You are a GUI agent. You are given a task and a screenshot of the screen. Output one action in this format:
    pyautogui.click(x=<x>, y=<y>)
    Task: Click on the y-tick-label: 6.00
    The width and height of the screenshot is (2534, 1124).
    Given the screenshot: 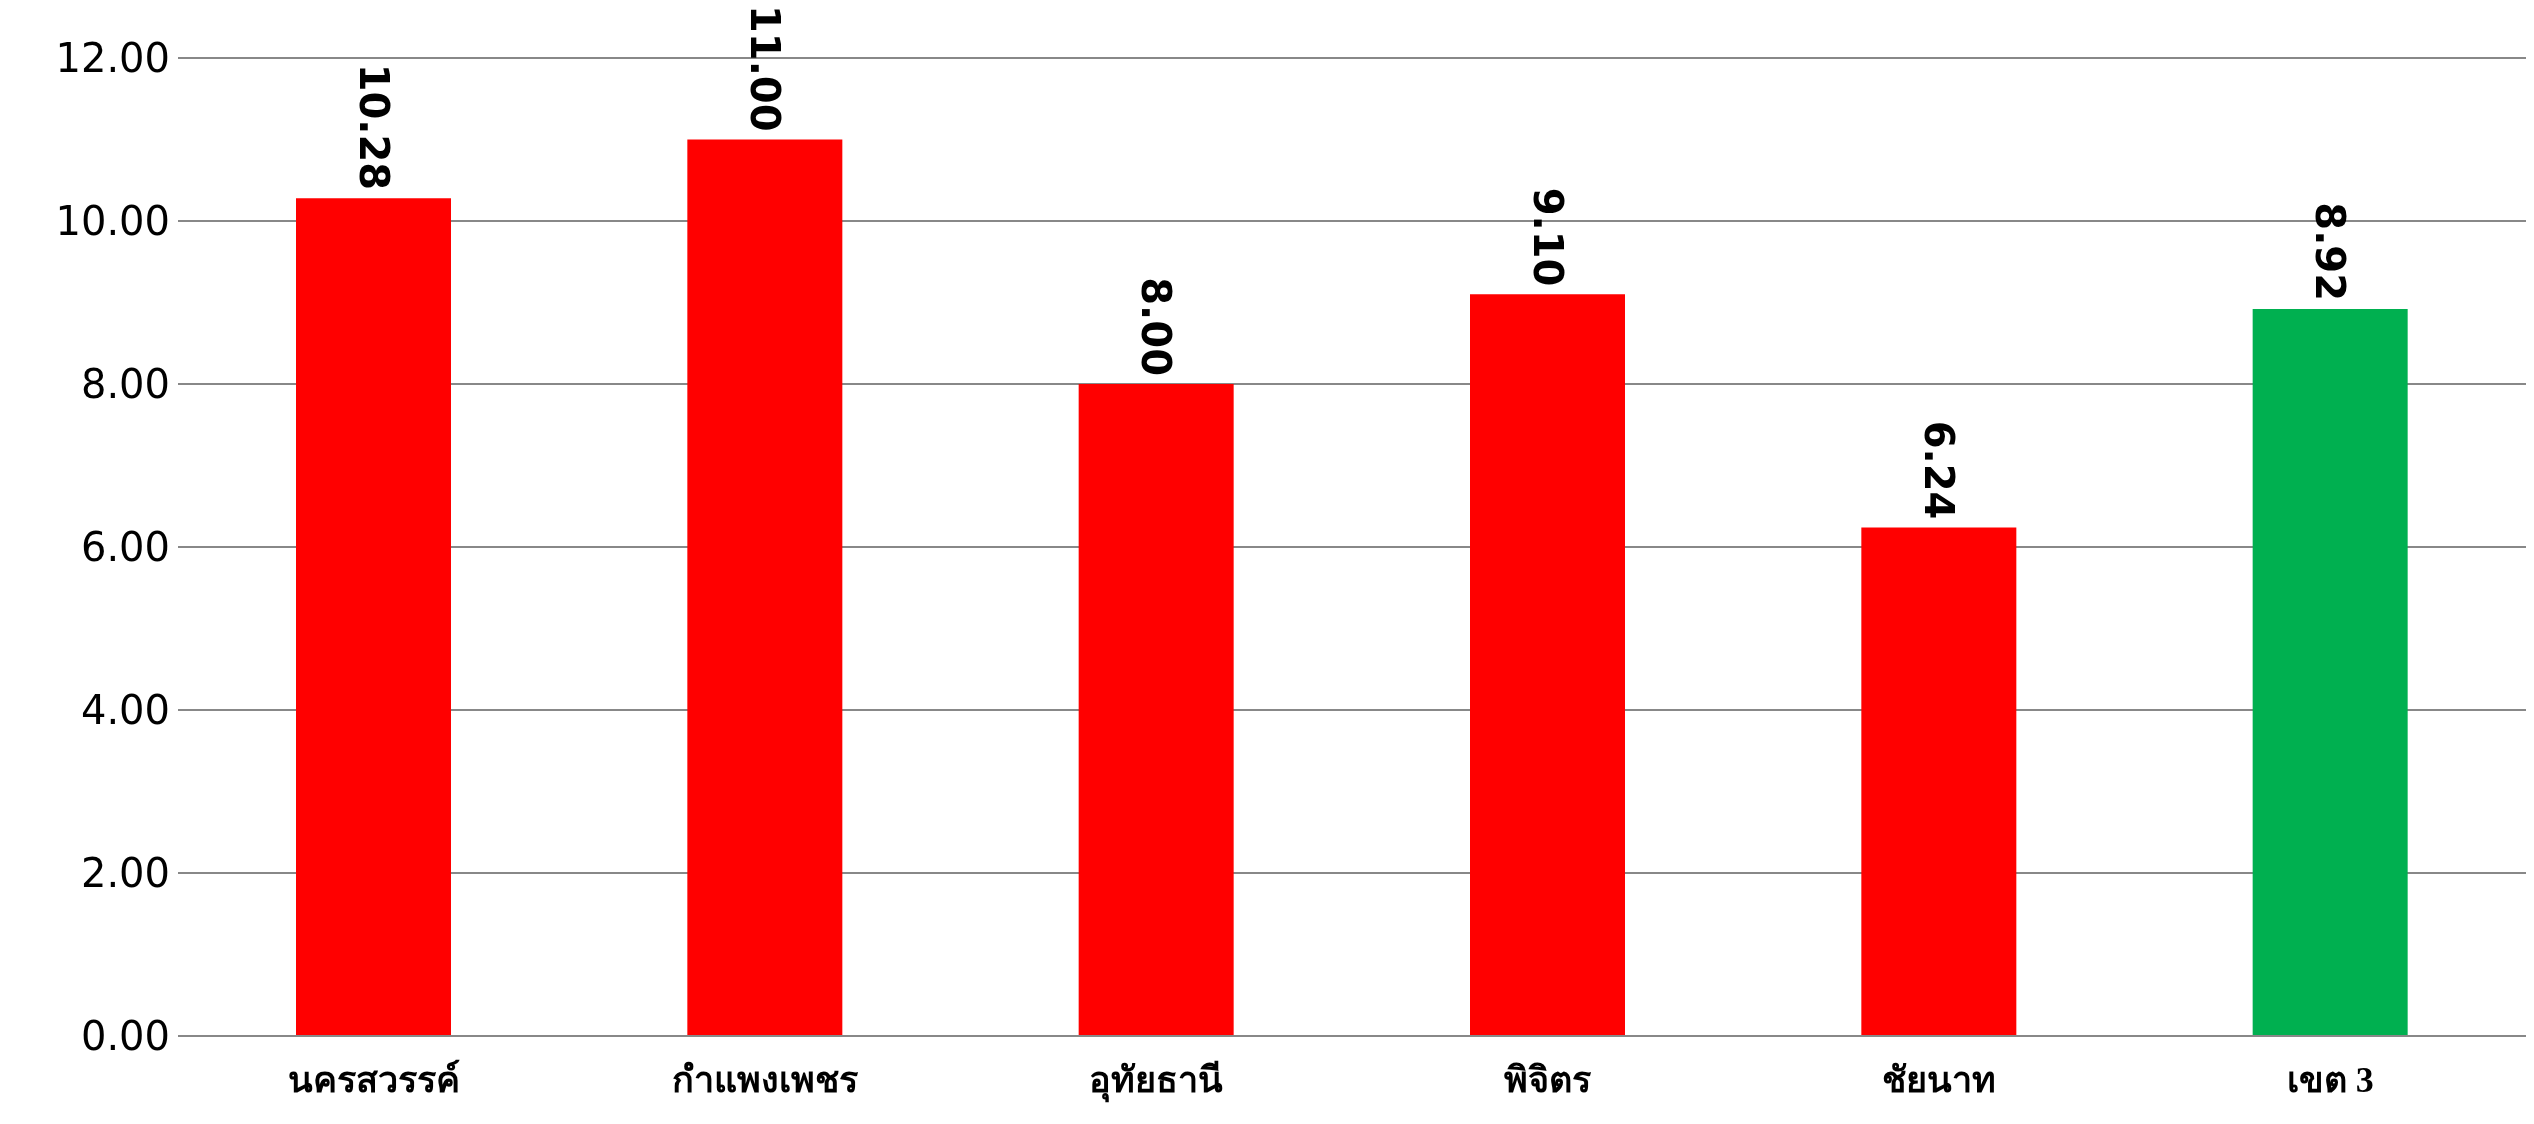 What is the action you would take?
    pyautogui.click(x=125, y=547)
    